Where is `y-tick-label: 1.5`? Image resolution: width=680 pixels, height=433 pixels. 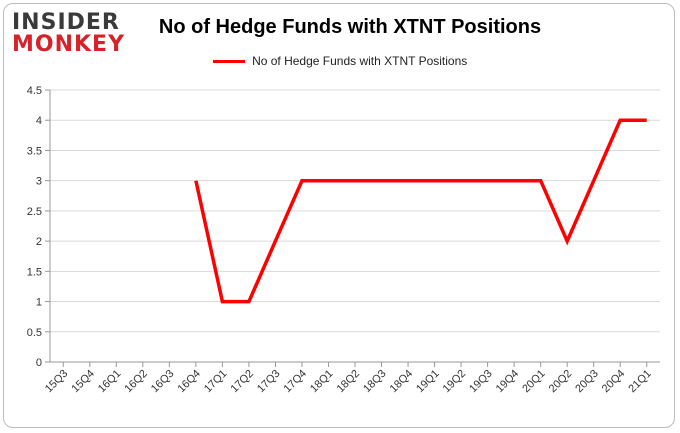 y-tick-label: 1.5 is located at coordinates (34, 272).